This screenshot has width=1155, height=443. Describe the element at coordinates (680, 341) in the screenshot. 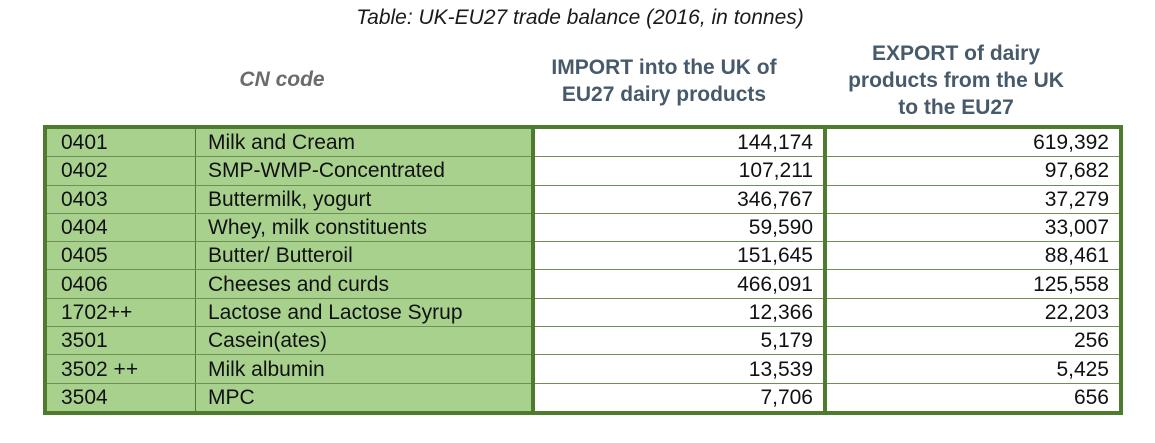

I see `import-cell: 5,179` at that location.